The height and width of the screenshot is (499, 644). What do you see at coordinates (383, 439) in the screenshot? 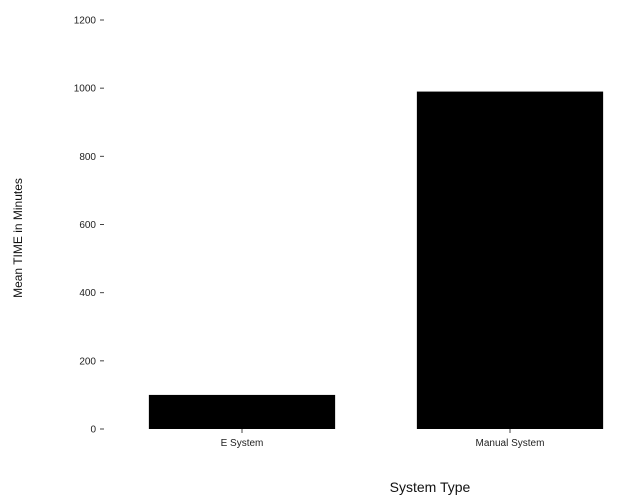
I see `x-axis-ticks: E System Manual System` at bounding box center [383, 439].